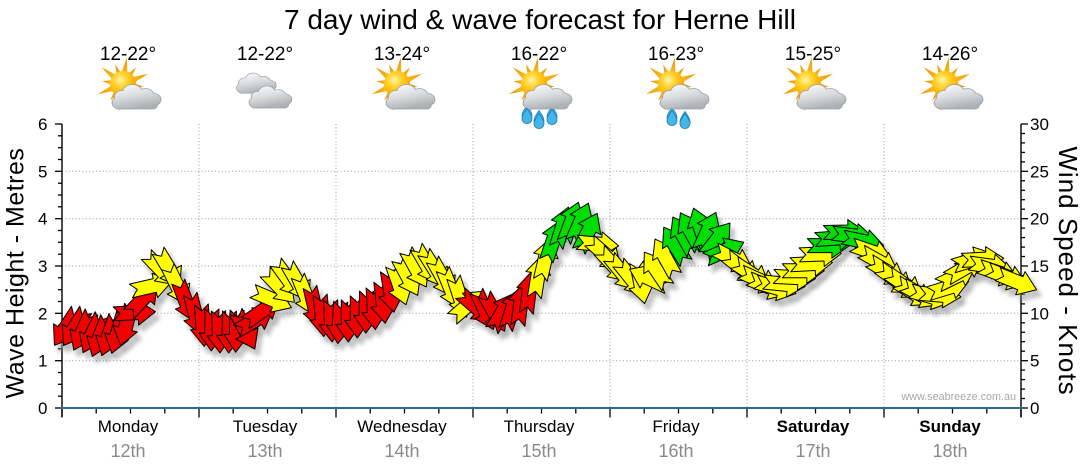 This screenshot has height=475, width=1080. Describe the element at coordinates (1039, 266) in the screenshot. I see `svg-text: 15` at that location.